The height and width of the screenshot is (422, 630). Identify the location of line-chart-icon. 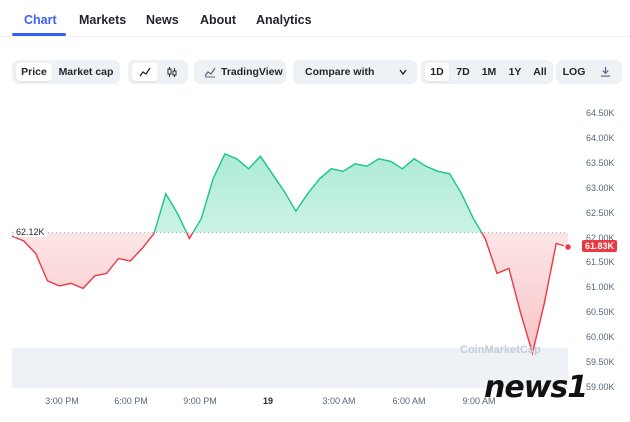
(145, 72).